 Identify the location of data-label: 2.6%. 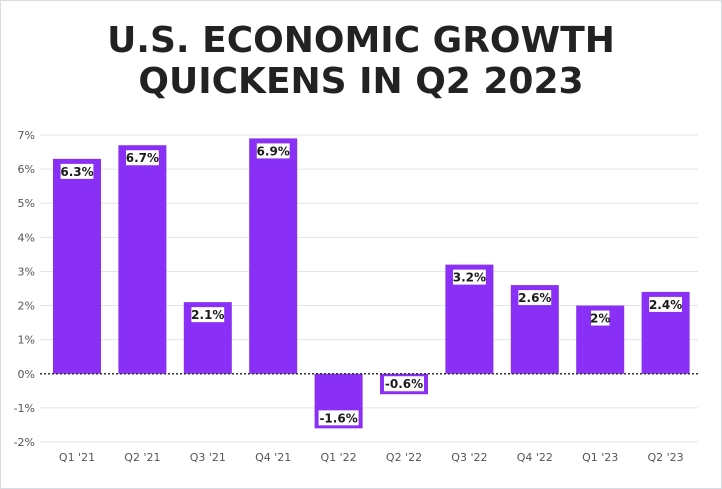
(534, 298).